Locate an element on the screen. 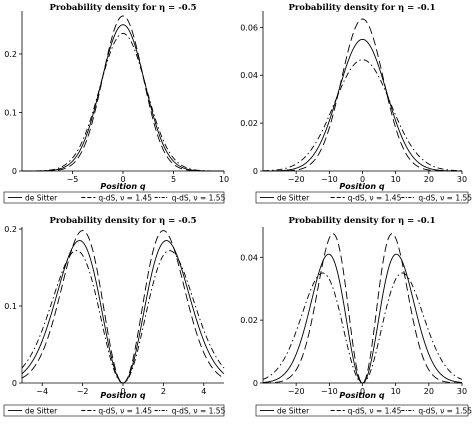 The image size is (474, 429). x-tick-label: −5 is located at coordinates (73, 179).